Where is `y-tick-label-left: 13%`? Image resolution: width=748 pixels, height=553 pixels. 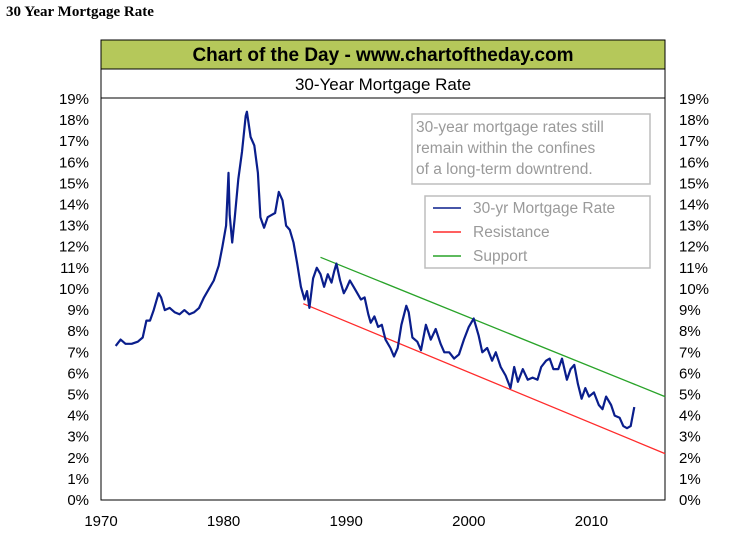 y-tick-label-left: 13% is located at coordinates (74, 226).